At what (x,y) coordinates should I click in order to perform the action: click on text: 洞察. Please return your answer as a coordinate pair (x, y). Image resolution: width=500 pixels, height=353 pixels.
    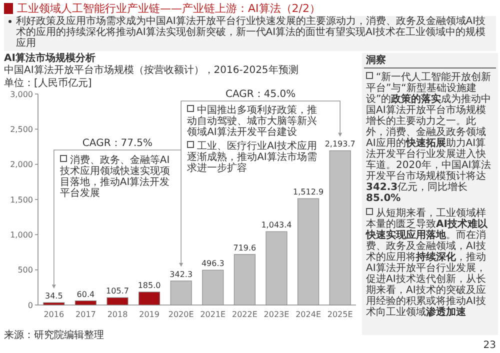
    Looking at the image, I should click on (376, 60).